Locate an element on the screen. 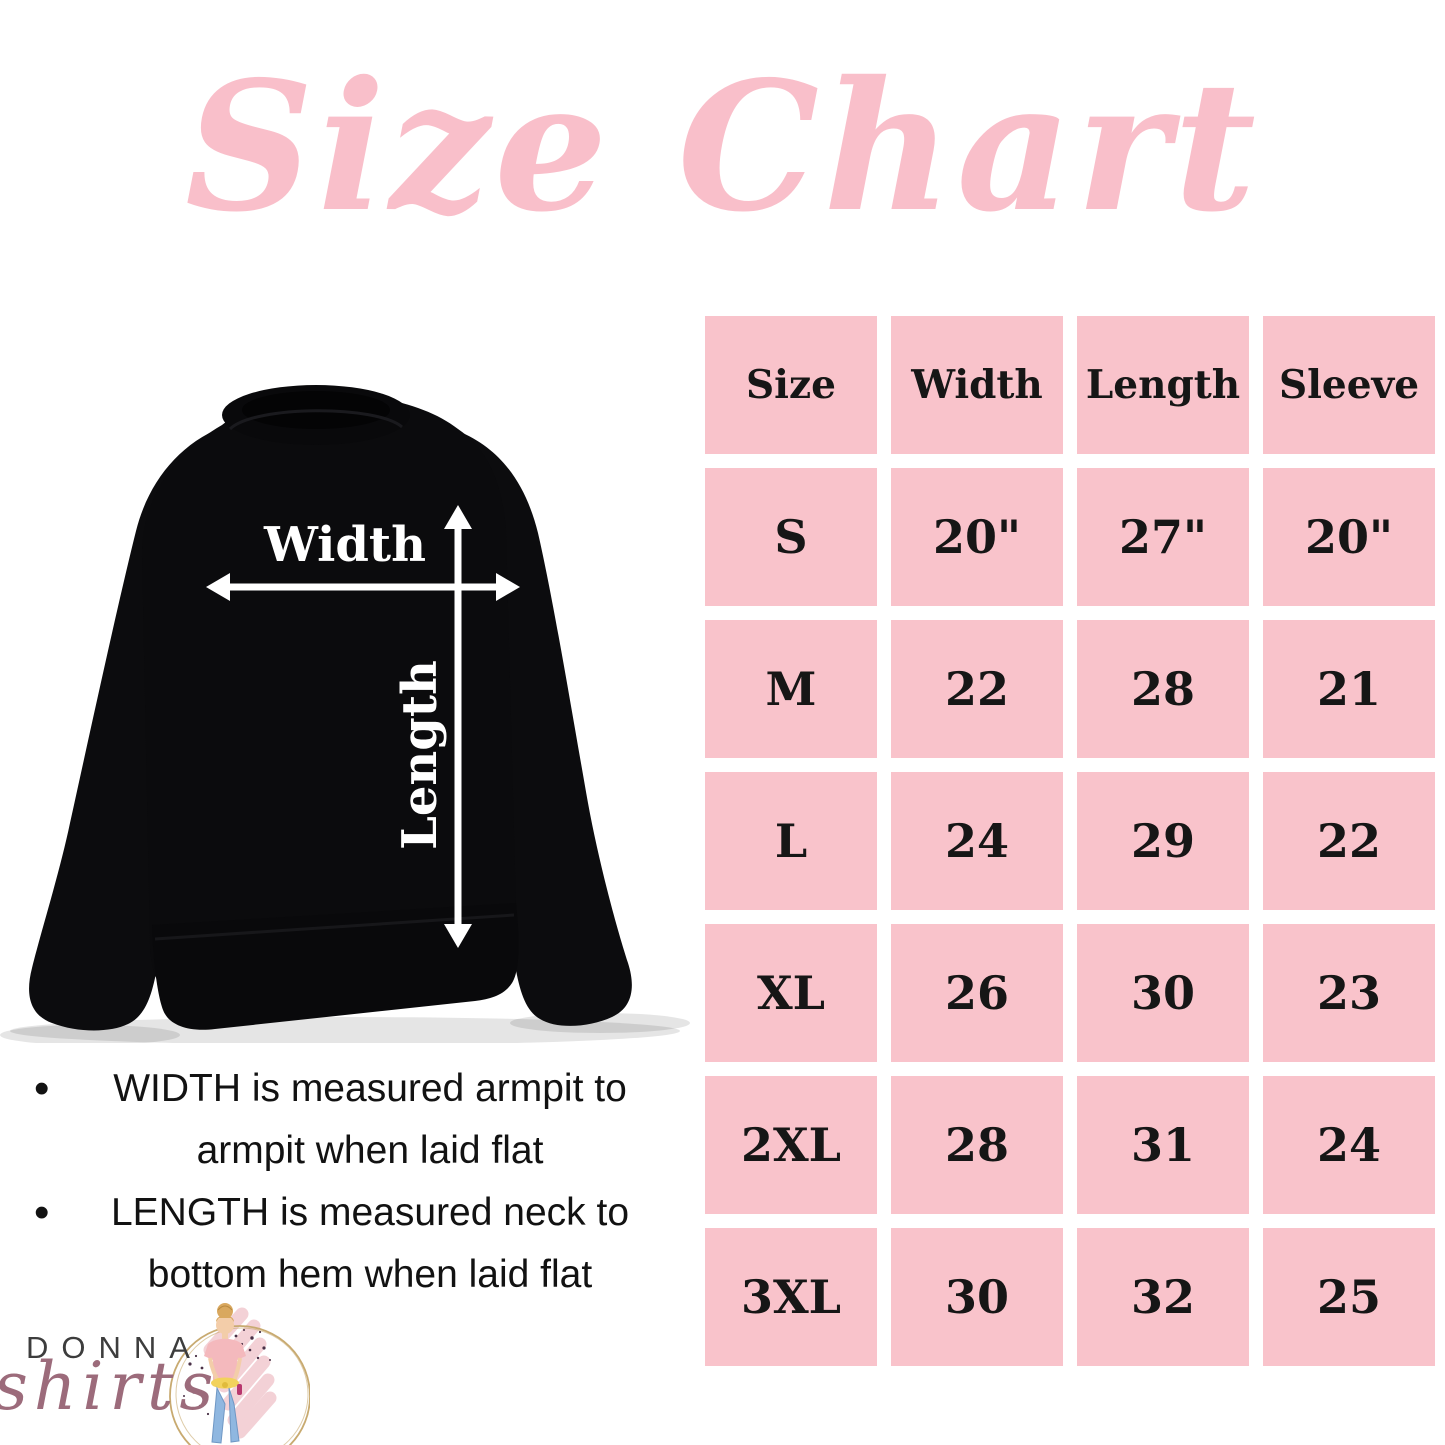 The image size is (1445, 1445). logo-gold-circle is located at coordinates (239, 1385).